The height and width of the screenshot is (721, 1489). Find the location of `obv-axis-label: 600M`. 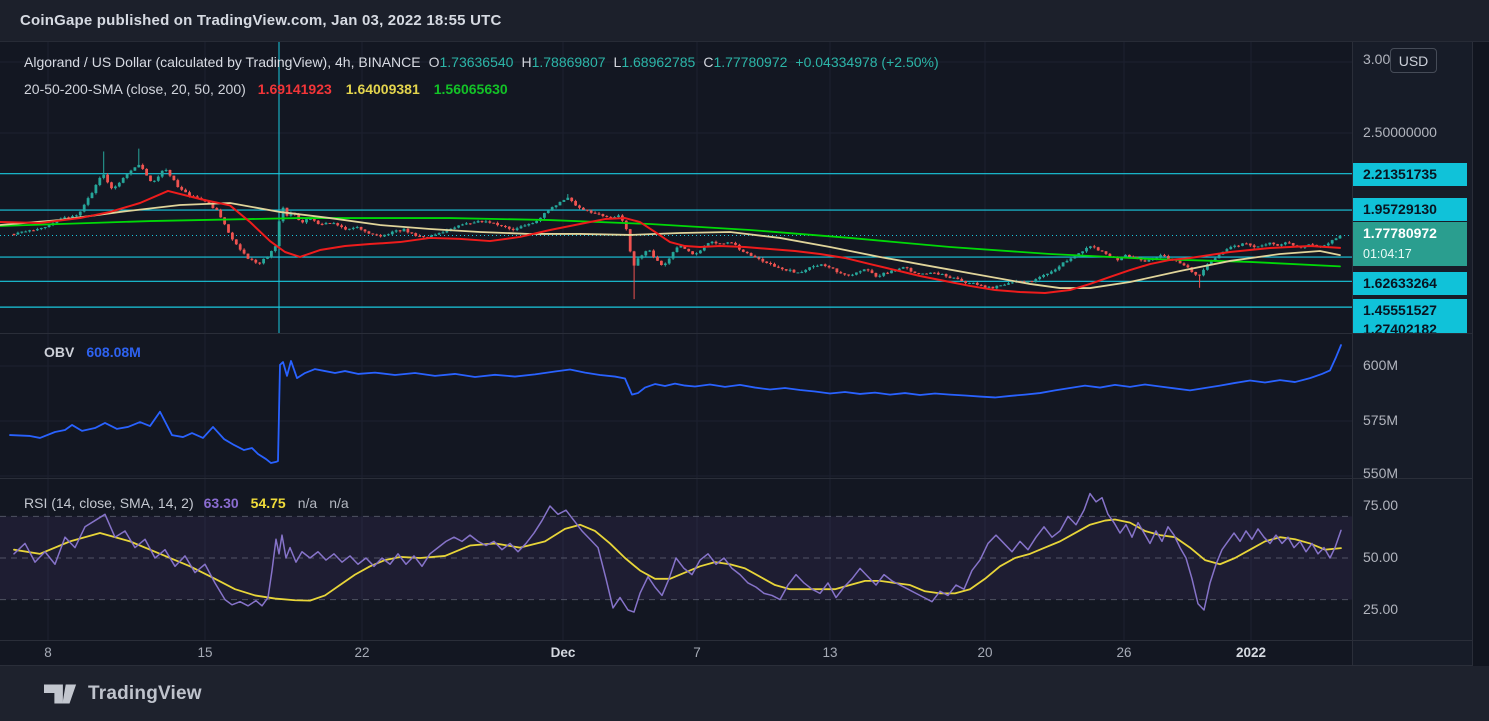

obv-axis-label: 600M is located at coordinates (1381, 365).